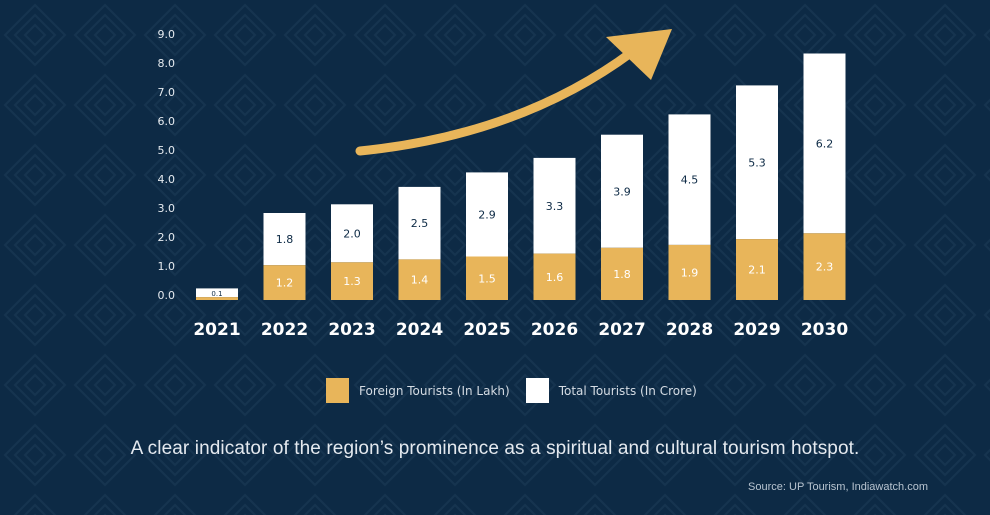 The width and height of the screenshot is (990, 515). What do you see at coordinates (167, 121) in the screenshot?
I see `y-tick-label: 6.0` at bounding box center [167, 121].